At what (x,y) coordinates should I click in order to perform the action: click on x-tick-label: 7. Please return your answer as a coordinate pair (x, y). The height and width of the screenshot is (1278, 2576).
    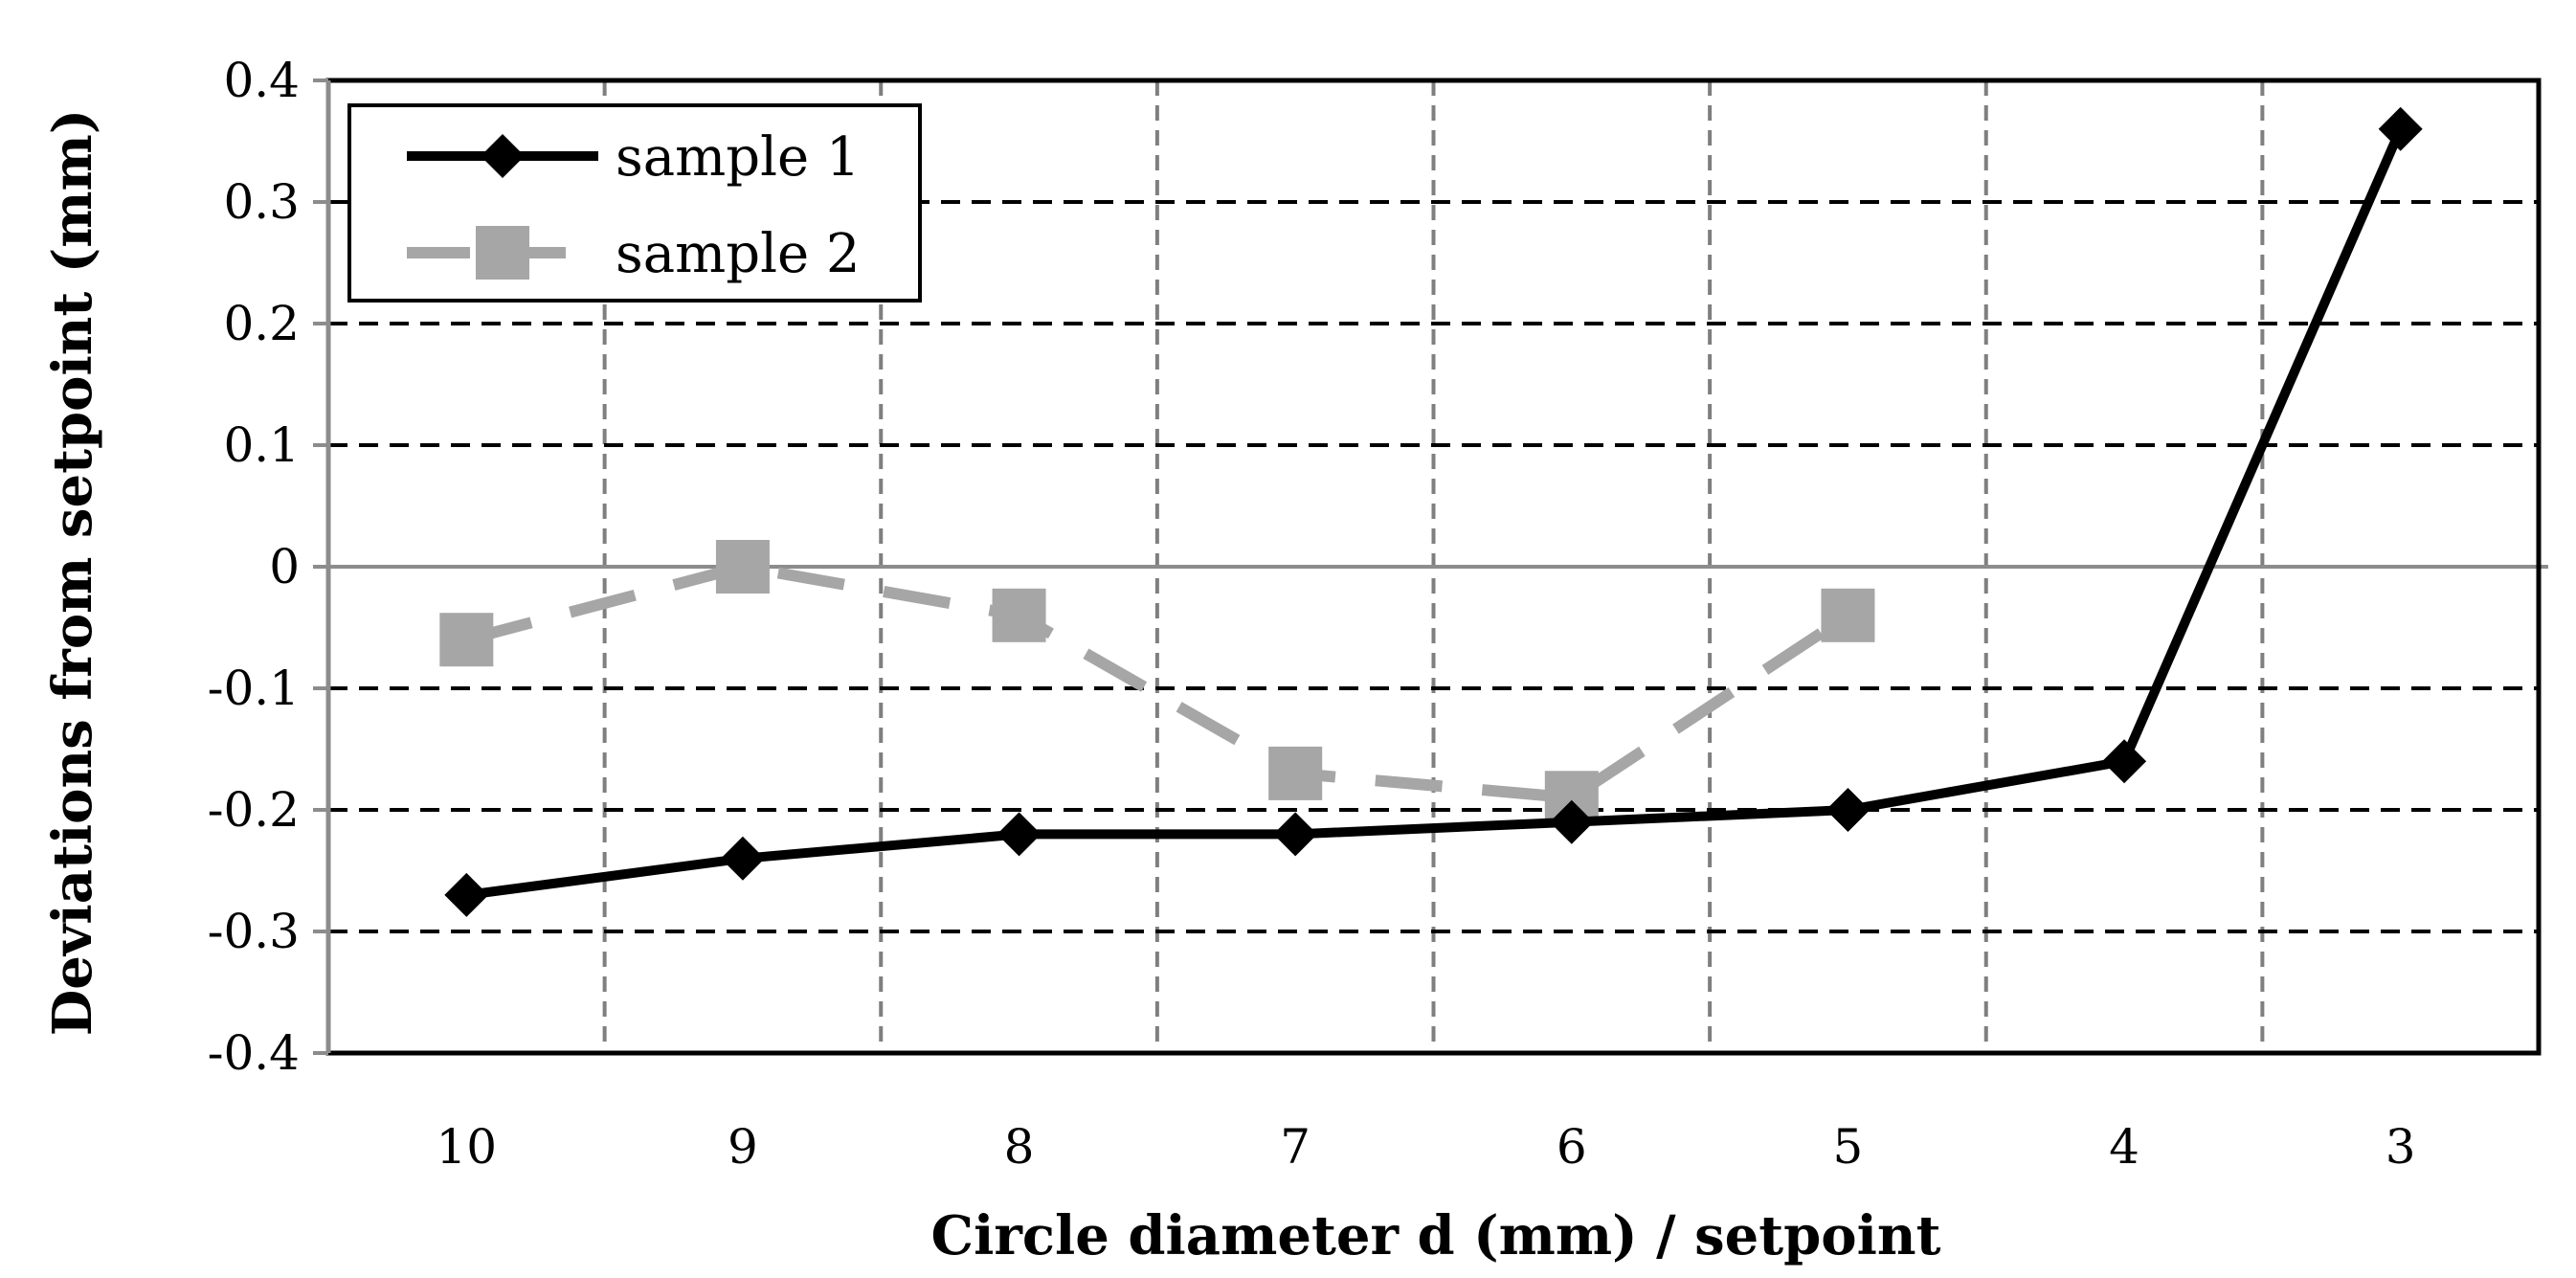
    Looking at the image, I should click on (1295, 1147).